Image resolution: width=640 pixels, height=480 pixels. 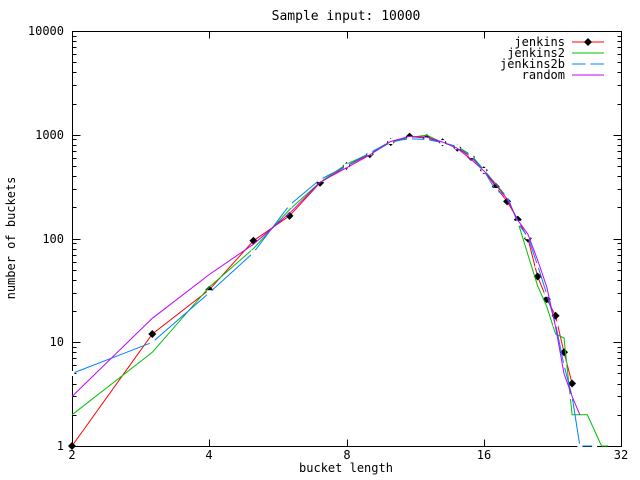 What do you see at coordinates (49, 135) in the screenshot?
I see `y-tick-label: 1000` at bounding box center [49, 135].